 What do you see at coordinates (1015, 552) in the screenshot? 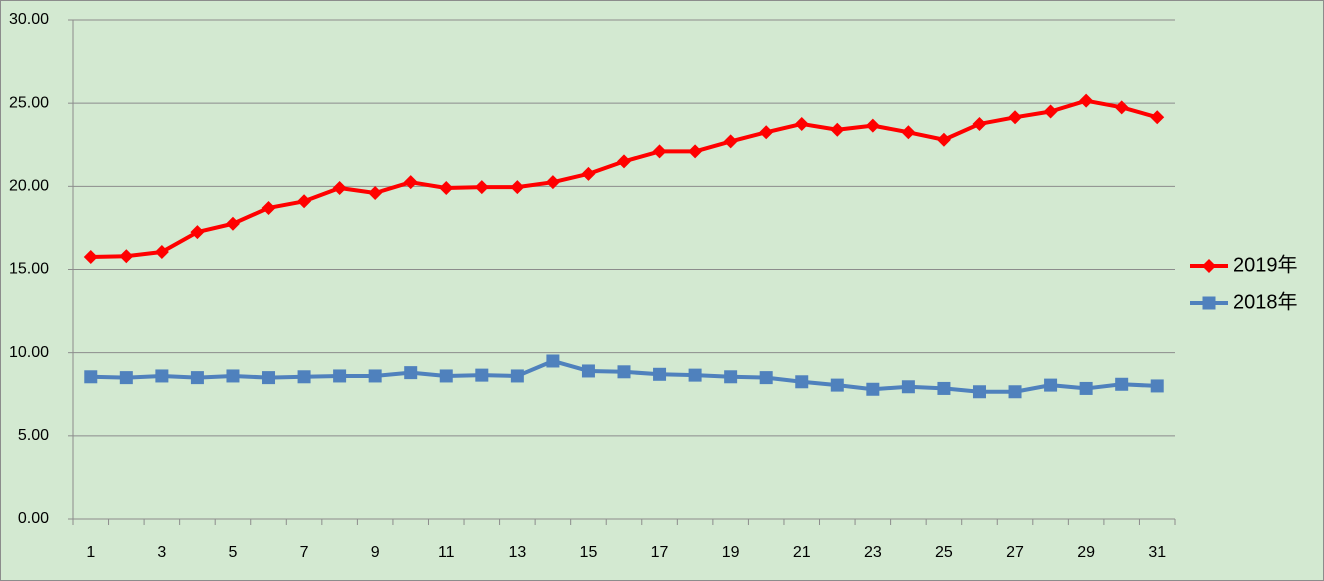
I see `x-tick-label: 27` at bounding box center [1015, 552].